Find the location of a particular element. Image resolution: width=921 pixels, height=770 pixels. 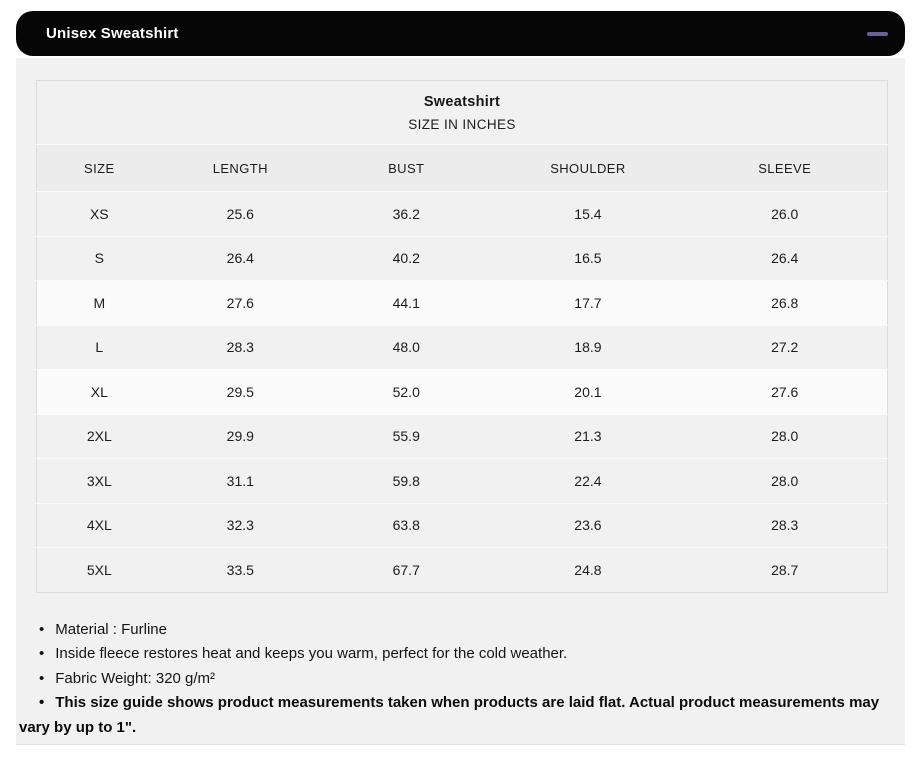

column-header-shoulder: SHOULDER is located at coordinates (588, 168).